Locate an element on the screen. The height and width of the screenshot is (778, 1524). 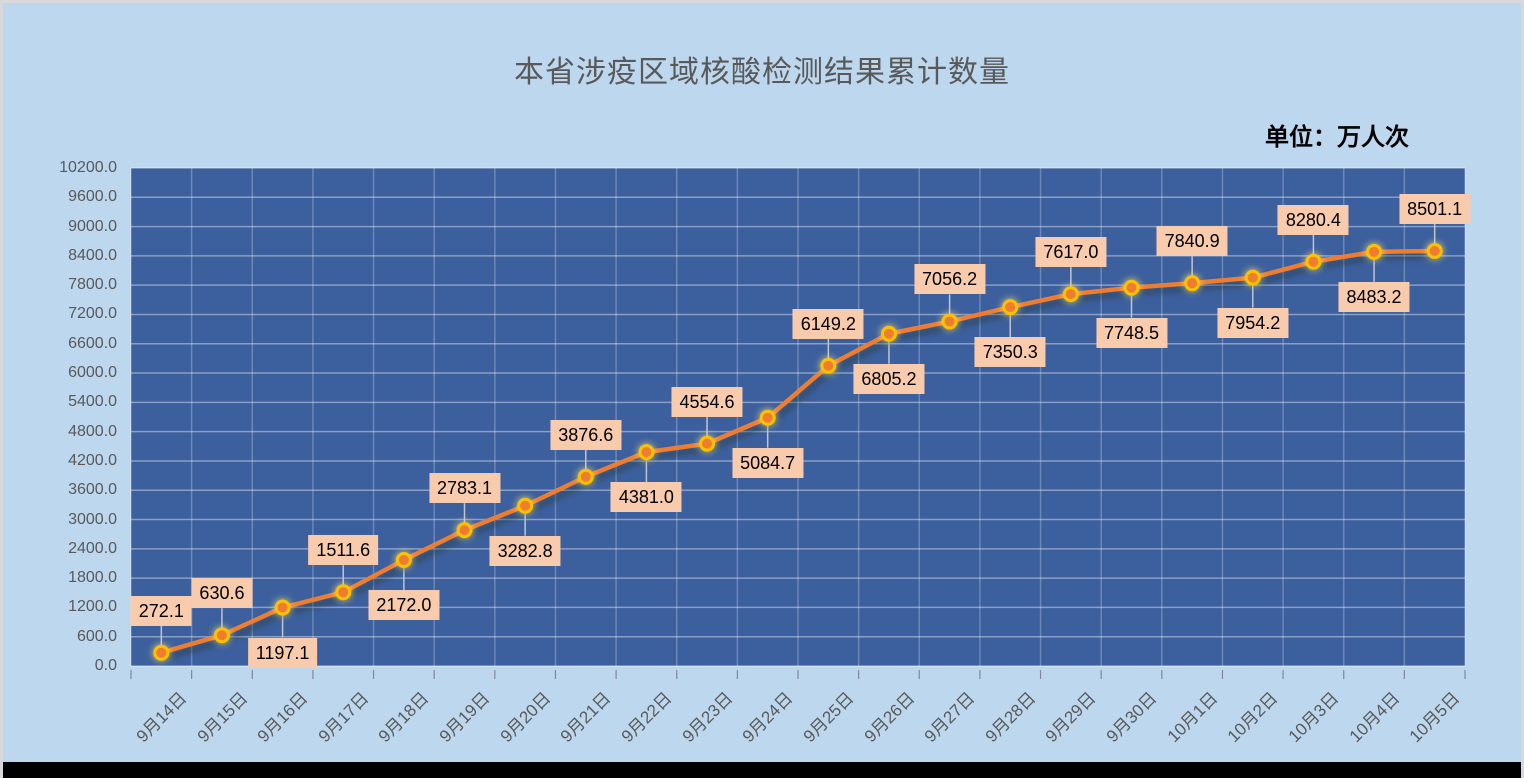
x-axis-tick-label-text: 9月14日 is located at coordinates (161, 717).